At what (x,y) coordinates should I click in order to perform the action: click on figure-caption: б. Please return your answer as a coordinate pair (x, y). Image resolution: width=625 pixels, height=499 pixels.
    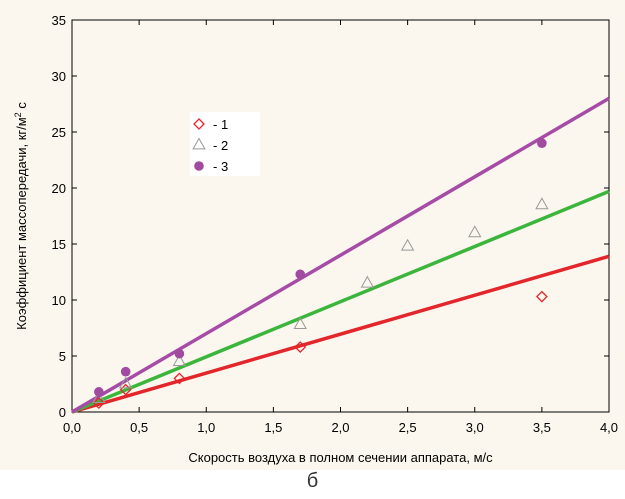
    Looking at the image, I should click on (312, 481).